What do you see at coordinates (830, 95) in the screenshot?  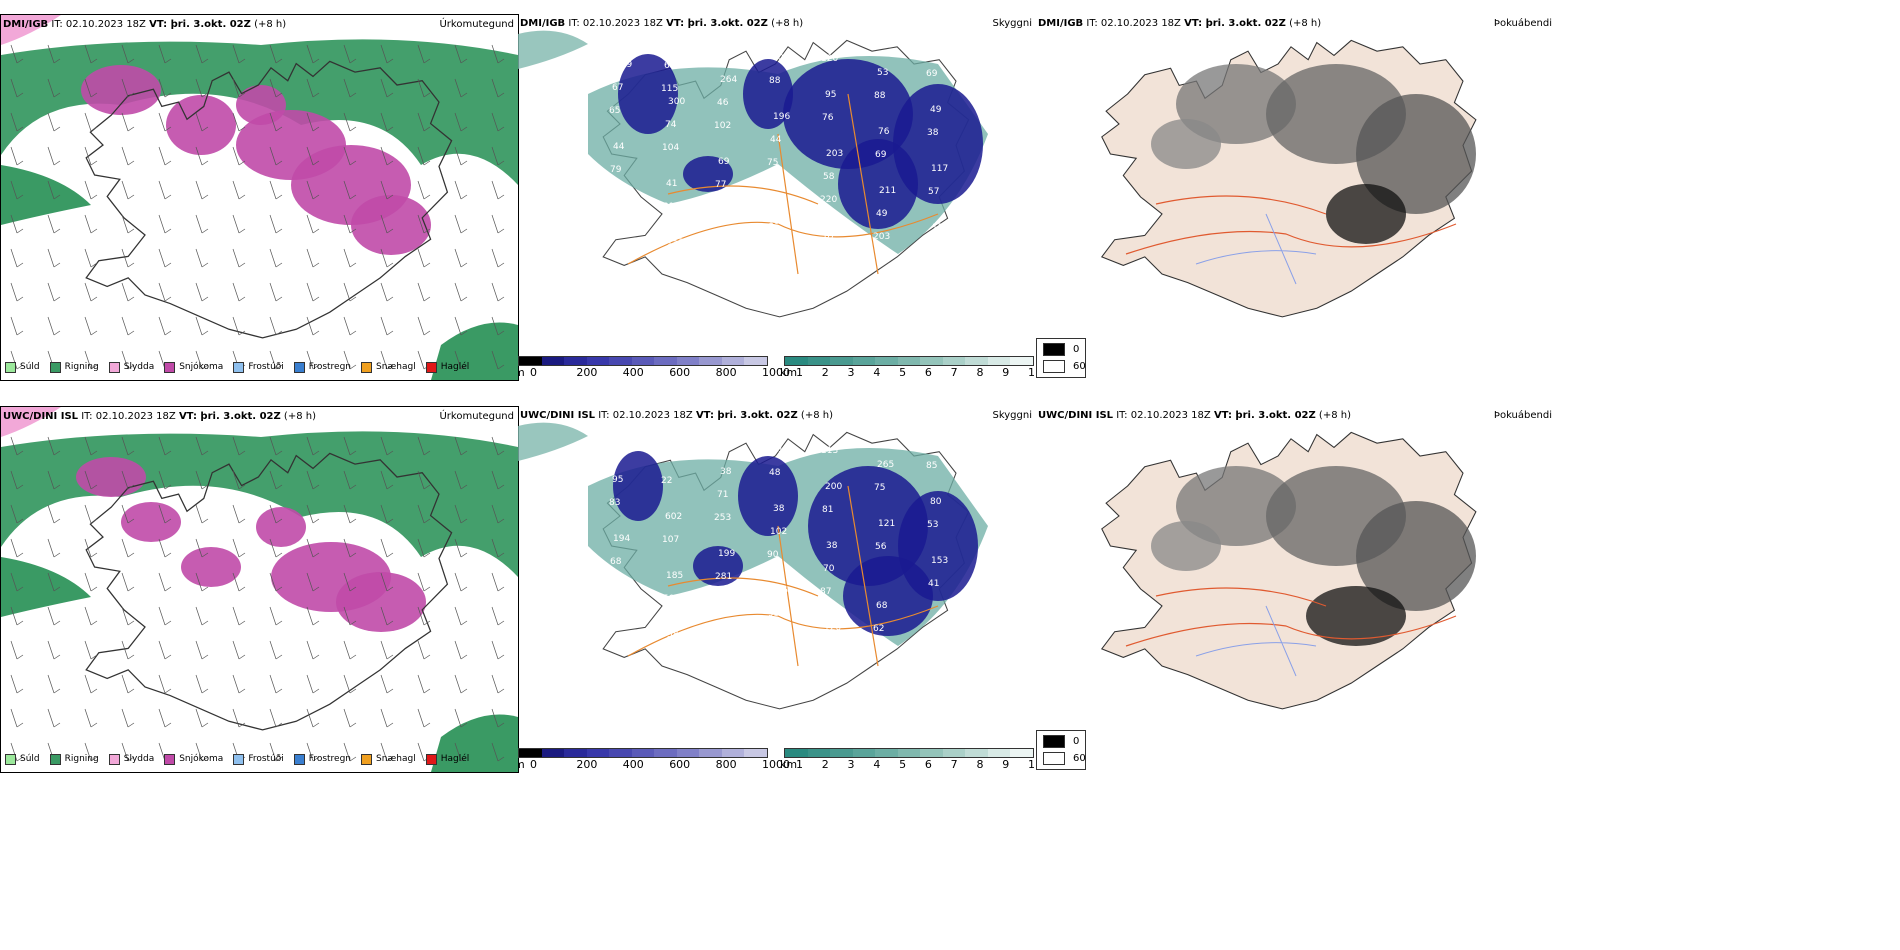 I see `cloud-base-label: 95` at bounding box center [830, 95].